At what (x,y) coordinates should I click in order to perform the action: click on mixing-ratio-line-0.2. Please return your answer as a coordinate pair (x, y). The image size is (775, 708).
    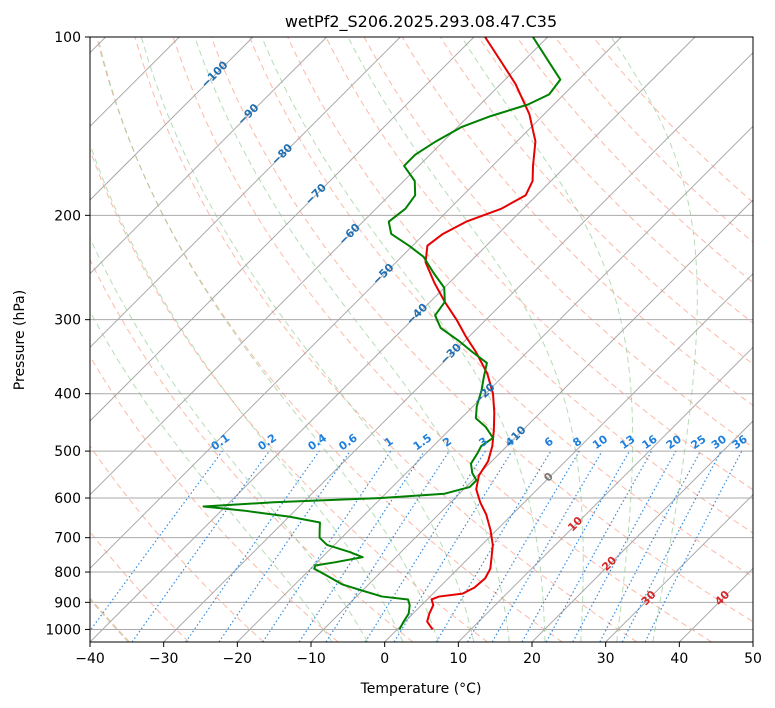
    Looking at the image, I should click on (200, 546).